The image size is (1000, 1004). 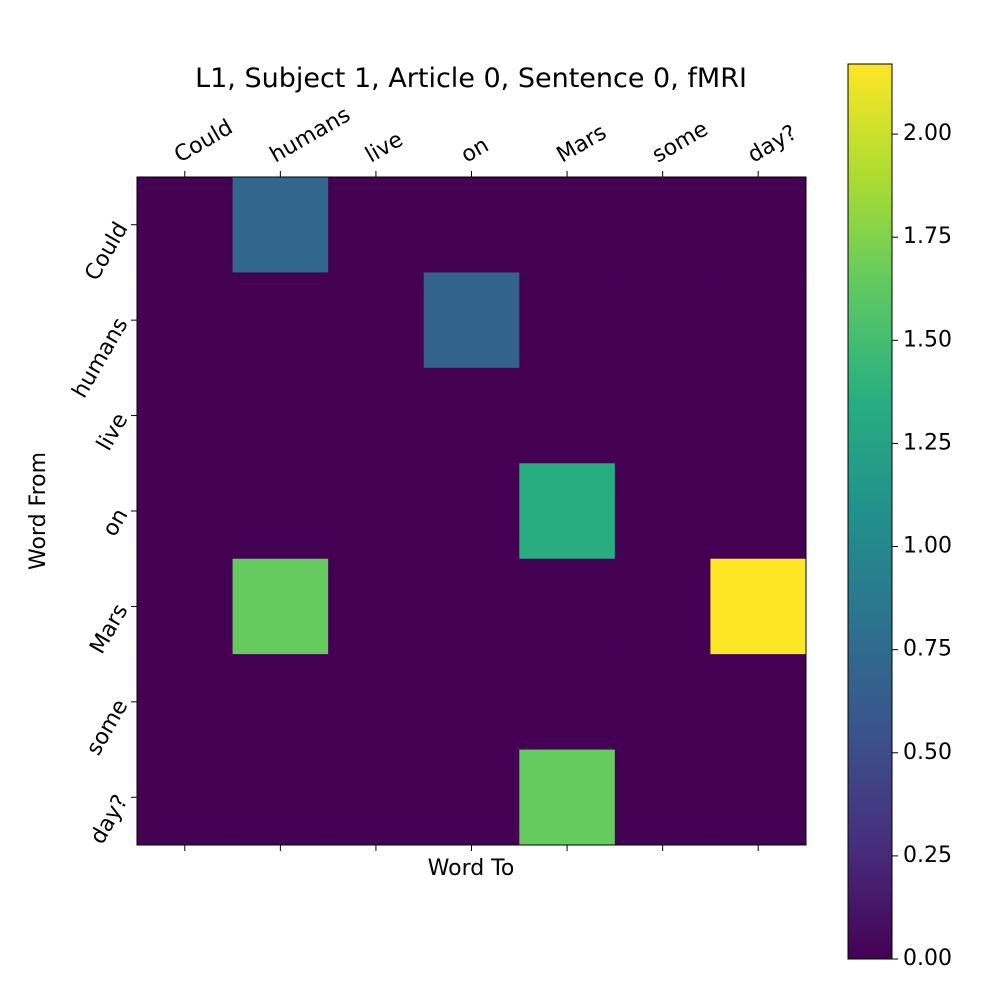 I want to click on colorbar-tick-label: 0.50, so click(x=927, y=752).